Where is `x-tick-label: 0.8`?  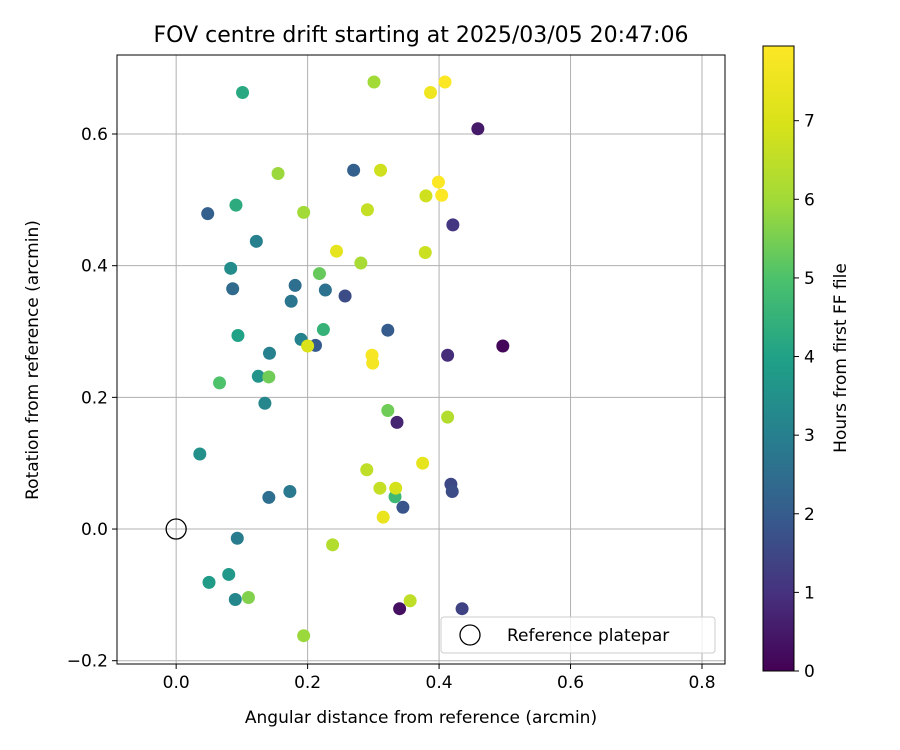 x-tick-label: 0.8 is located at coordinates (701, 683).